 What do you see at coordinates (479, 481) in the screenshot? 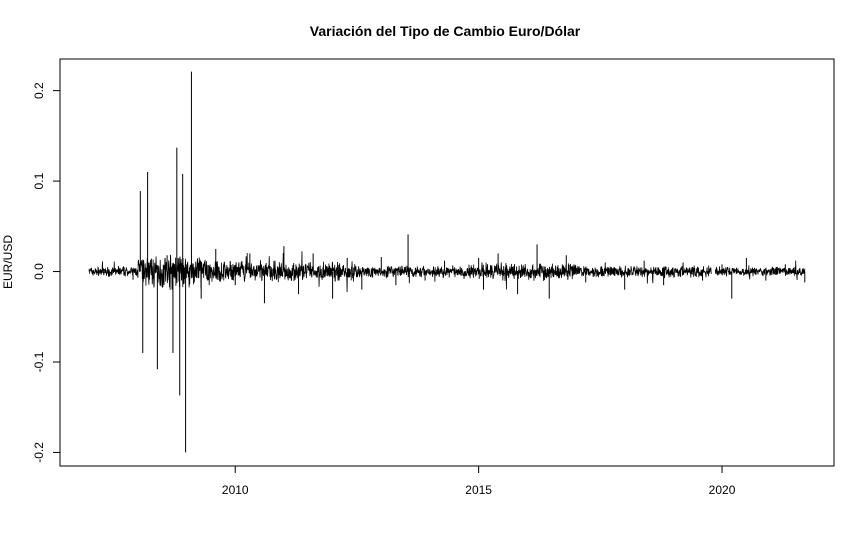
I see `x-axis: 2010 2015 2020` at bounding box center [479, 481].